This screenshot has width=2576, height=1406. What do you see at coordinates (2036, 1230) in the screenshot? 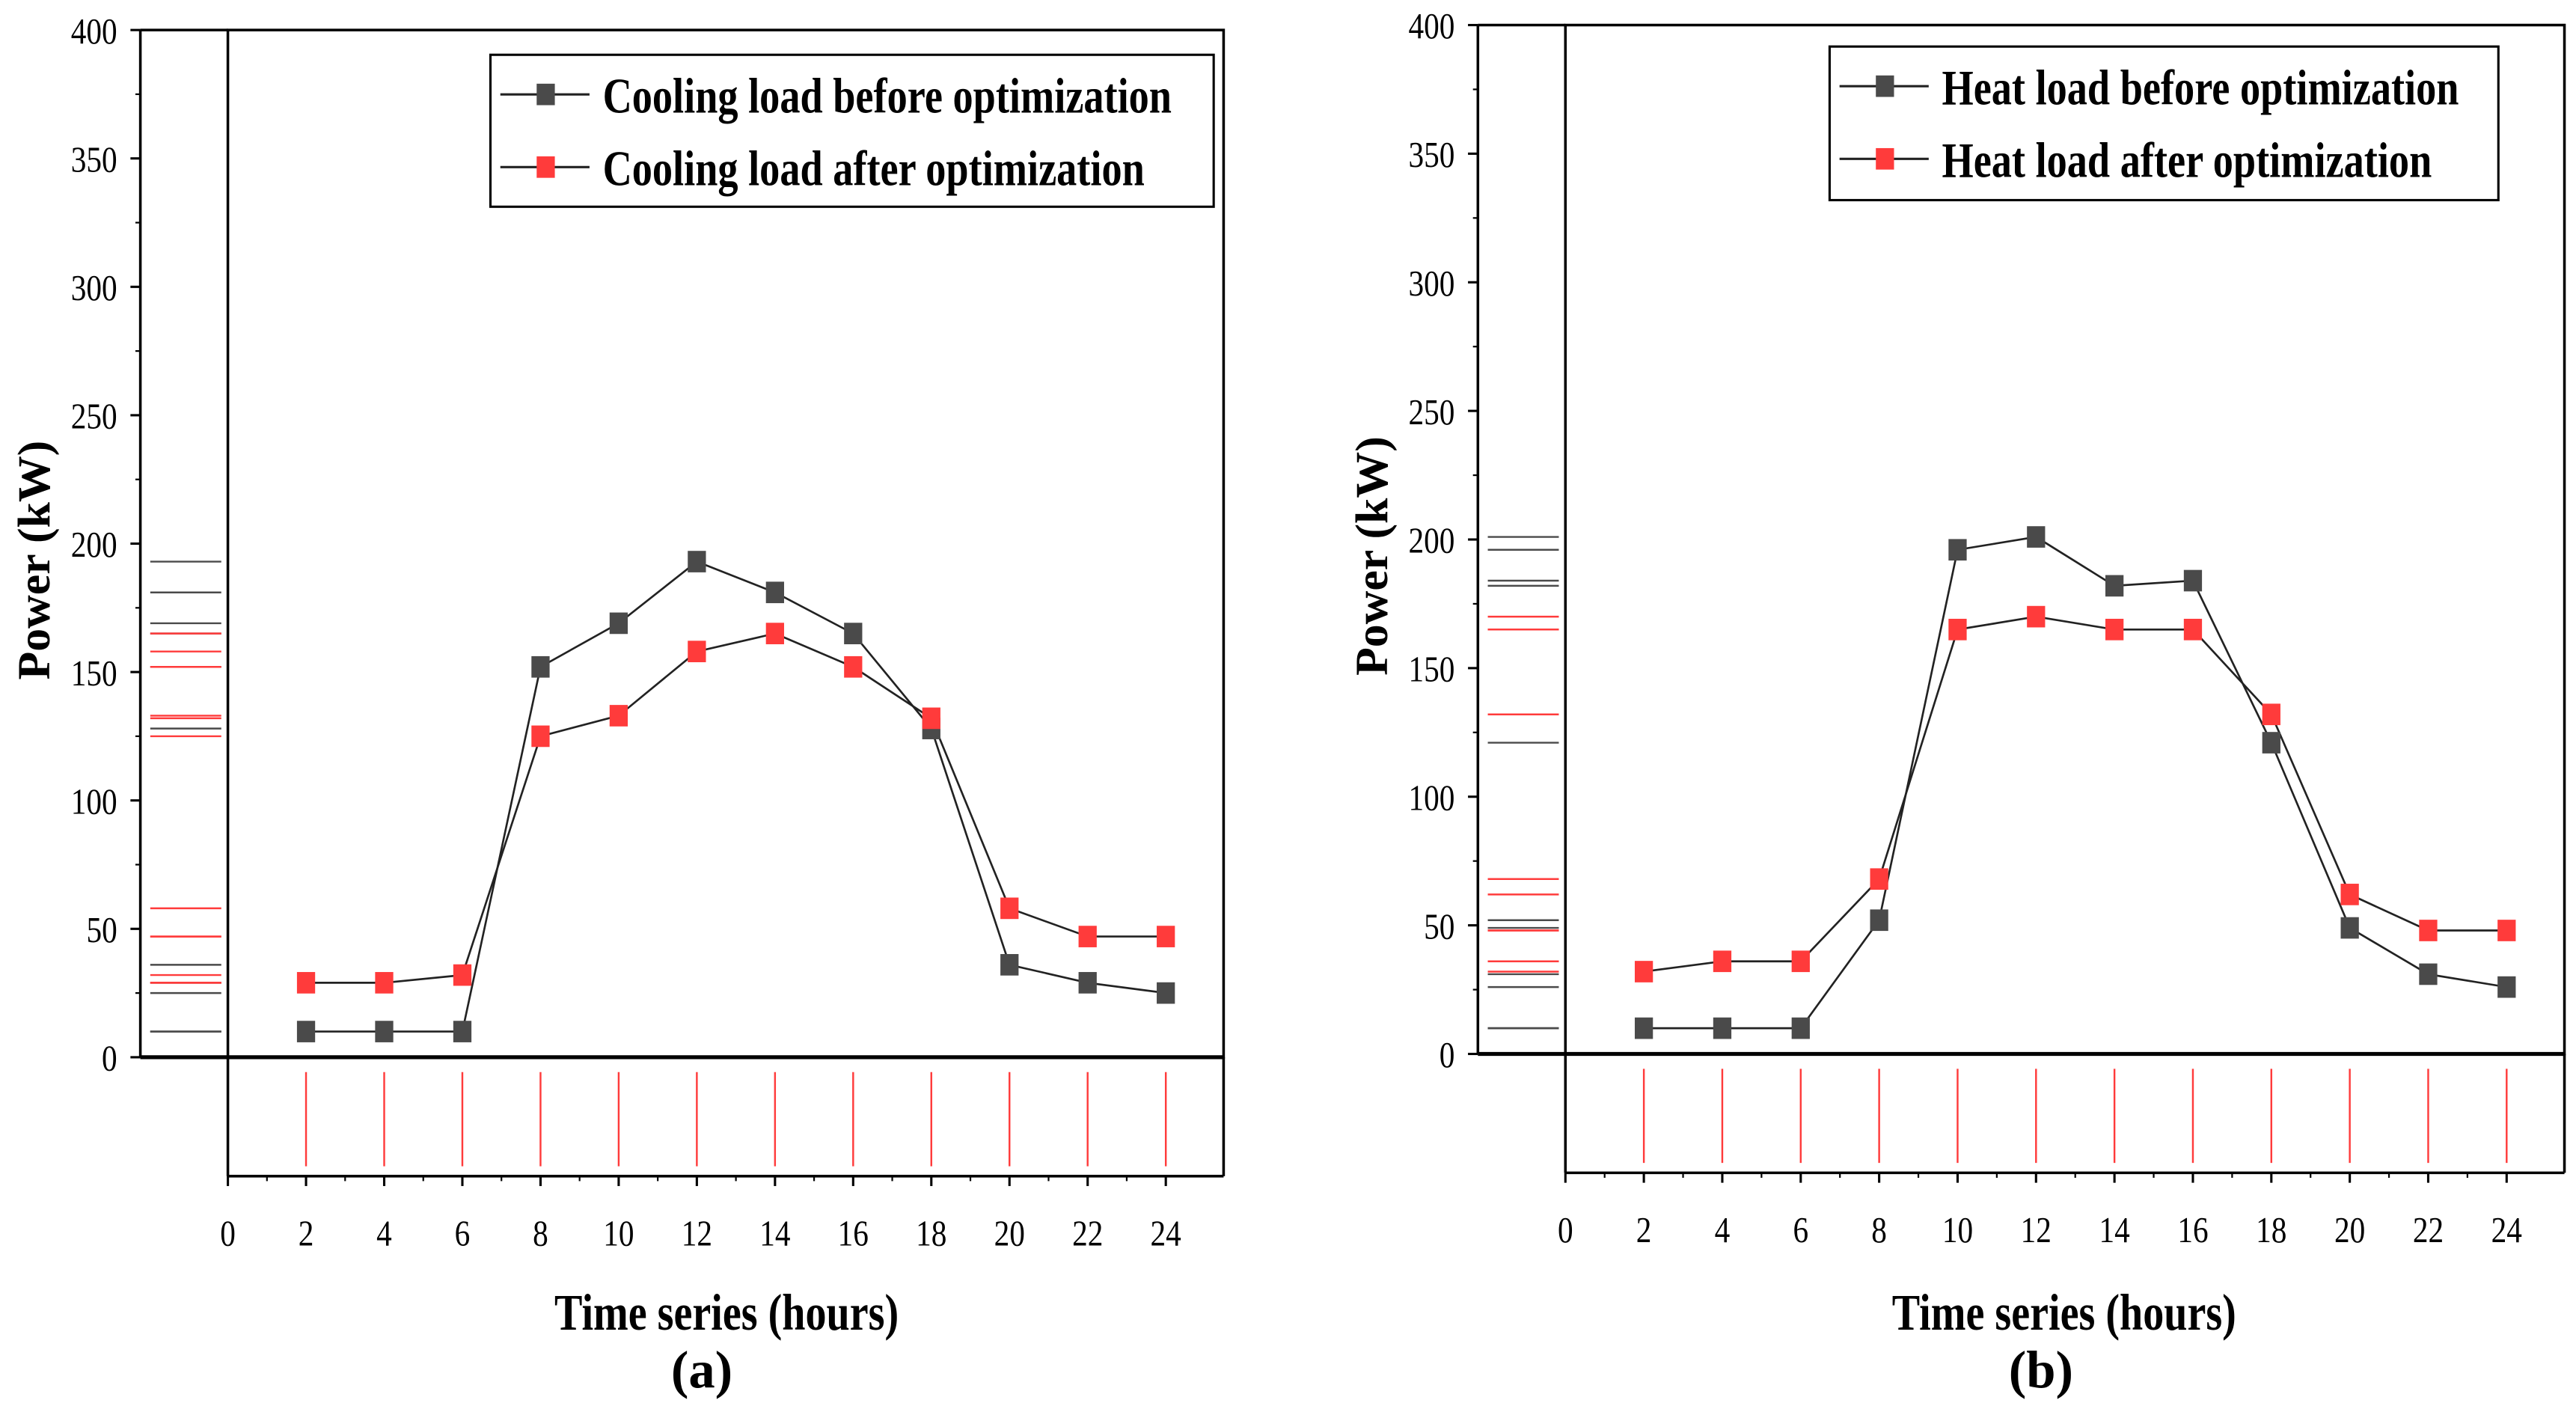
I see `x-tick-label: 12` at bounding box center [2036, 1230].